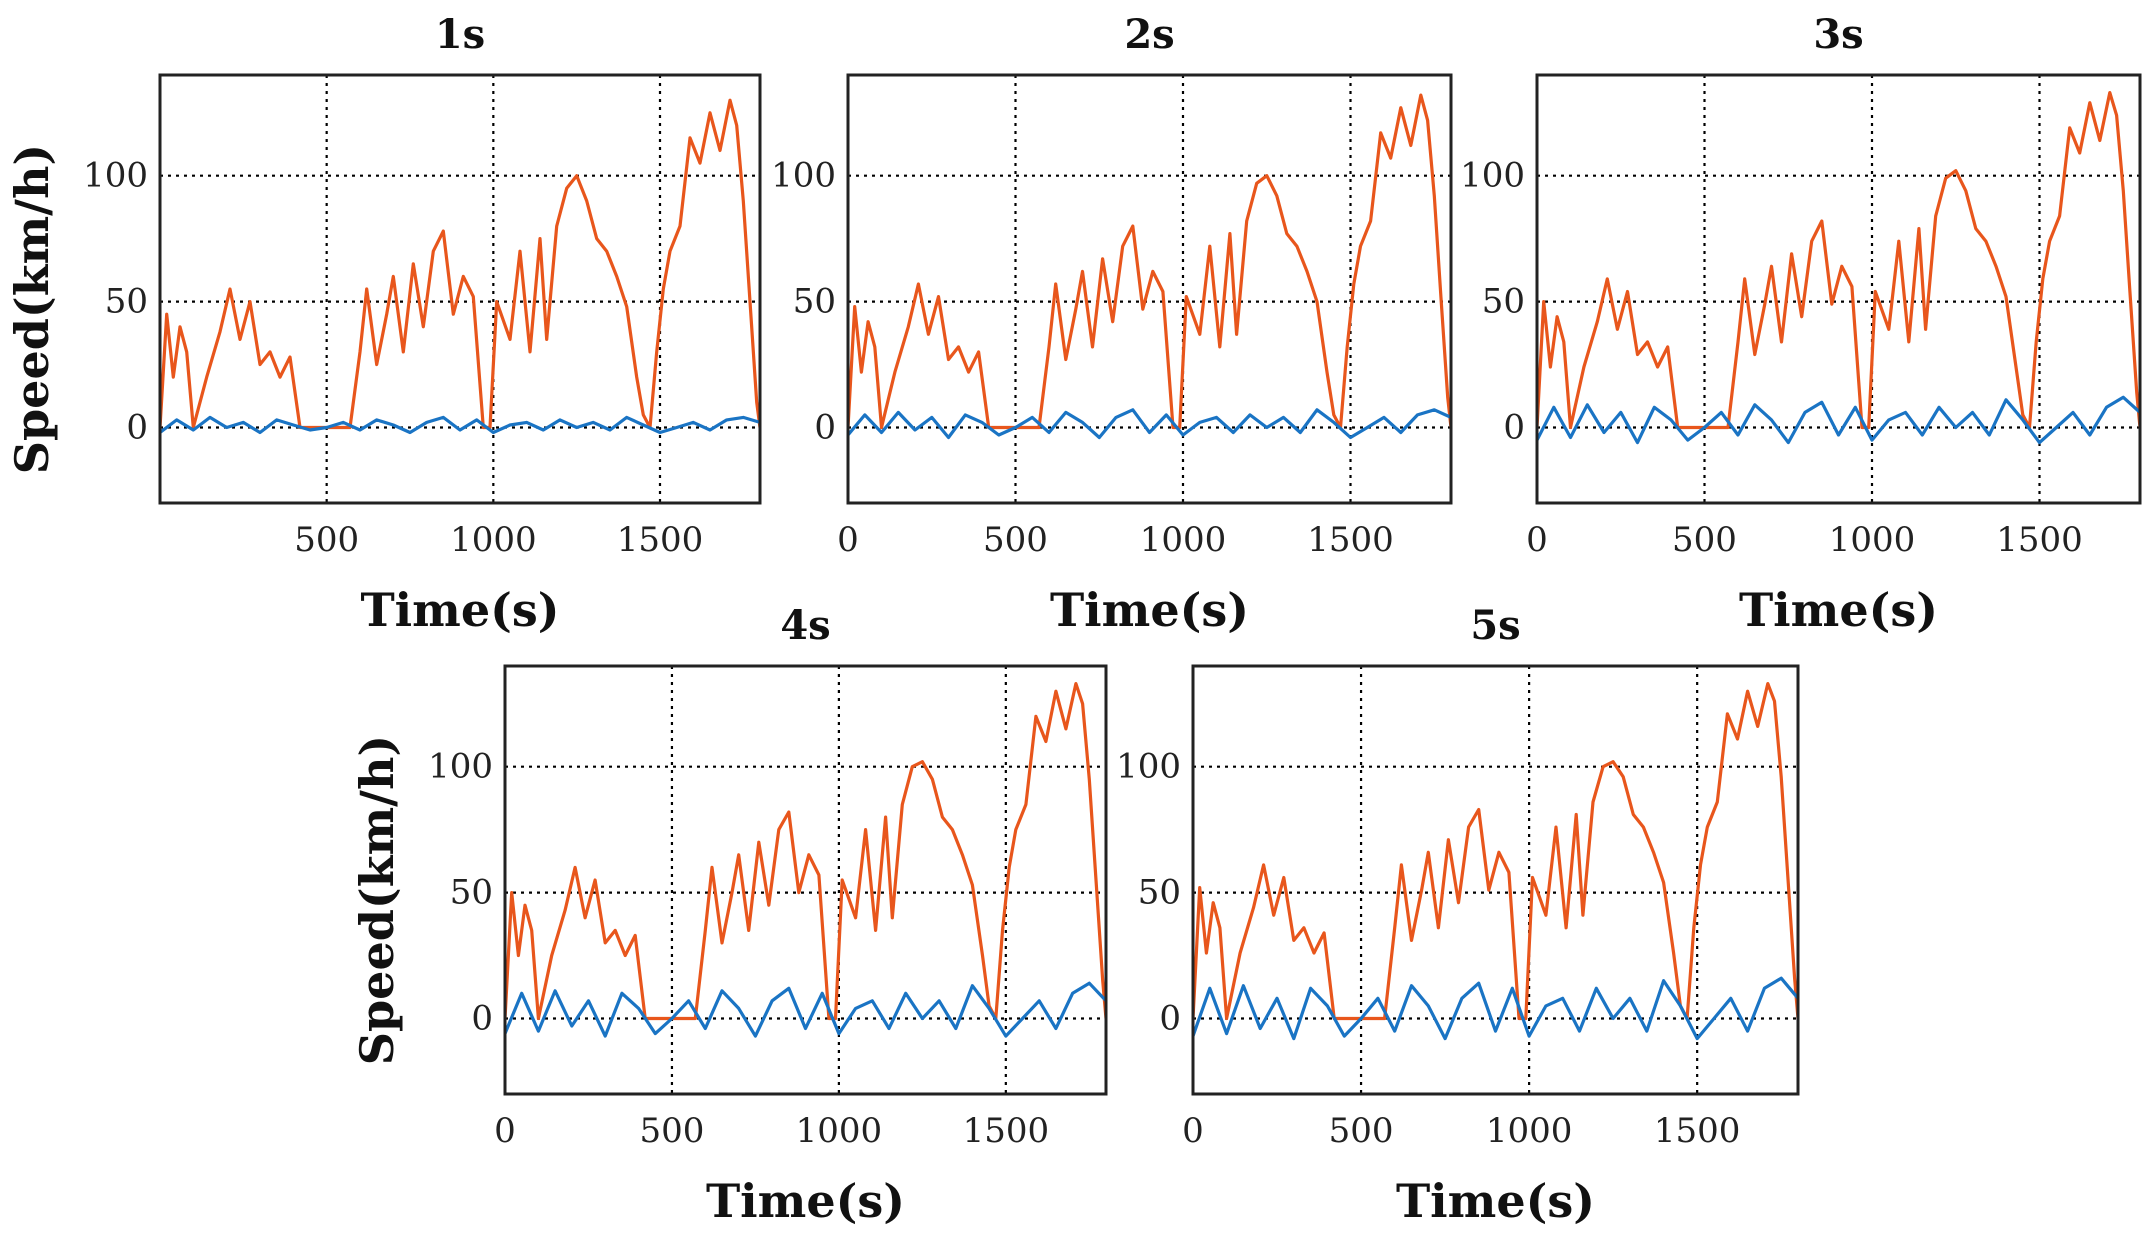 Image resolution: width=2152 pixels, height=1239 pixels. What do you see at coordinates (805, 625) in the screenshot?
I see `panel-title: 4s` at bounding box center [805, 625].